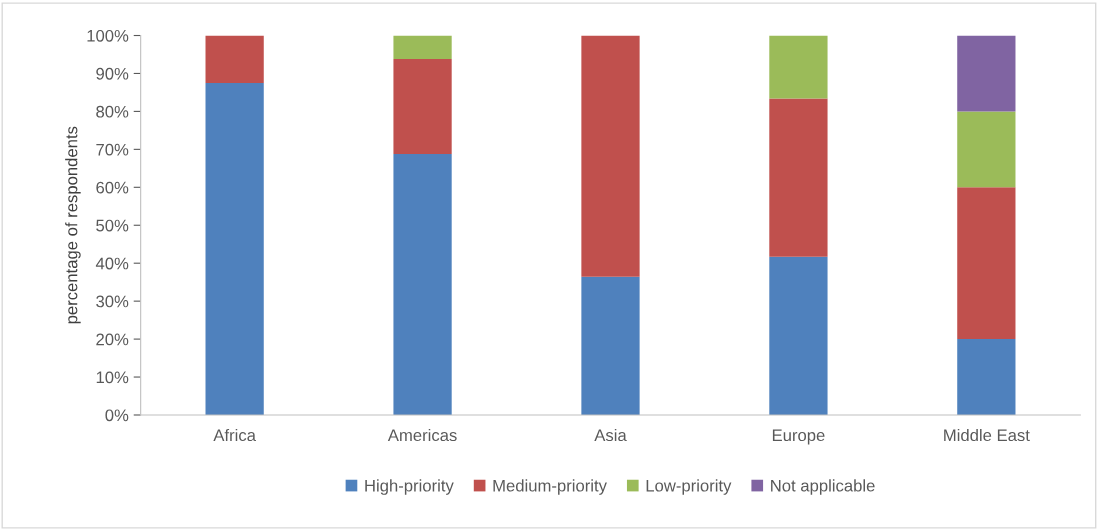 Image resolution: width=1099 pixels, height=530 pixels. Describe the element at coordinates (409, 487) in the screenshot. I see `legend-label: High-priority` at that location.